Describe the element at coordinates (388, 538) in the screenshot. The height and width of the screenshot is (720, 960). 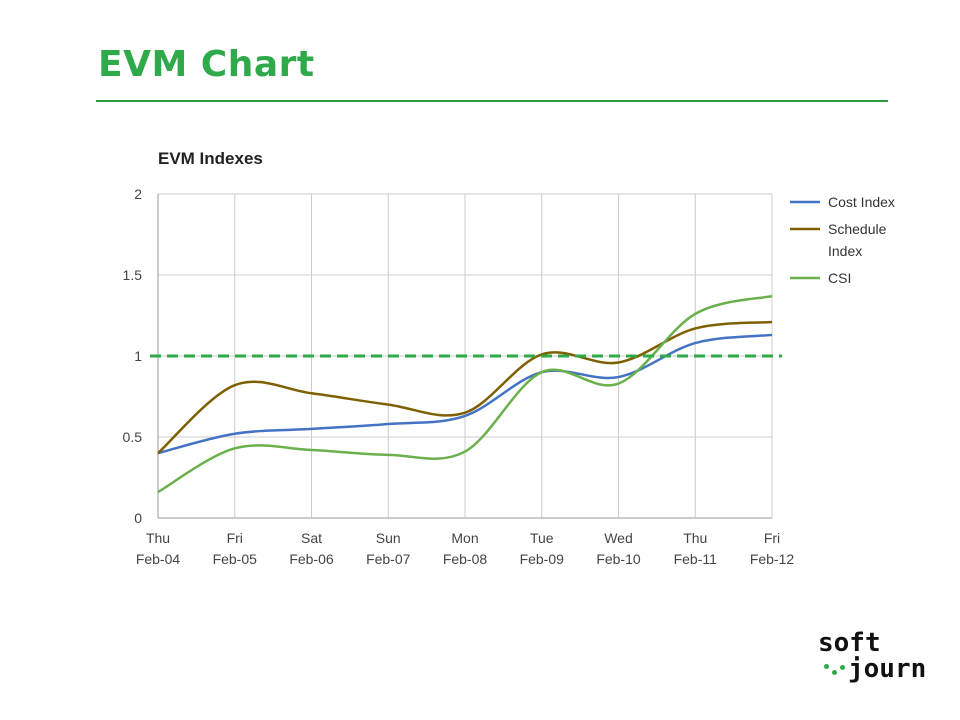
I see `x-tick-label-day: Sun` at that location.